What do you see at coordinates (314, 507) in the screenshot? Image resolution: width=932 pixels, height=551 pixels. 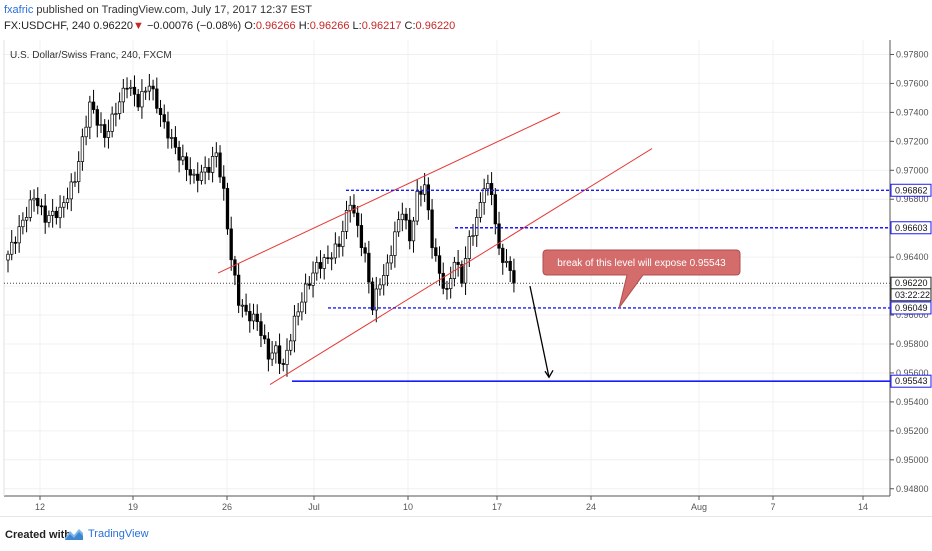 I see `x-tick-label: Jul` at bounding box center [314, 507].